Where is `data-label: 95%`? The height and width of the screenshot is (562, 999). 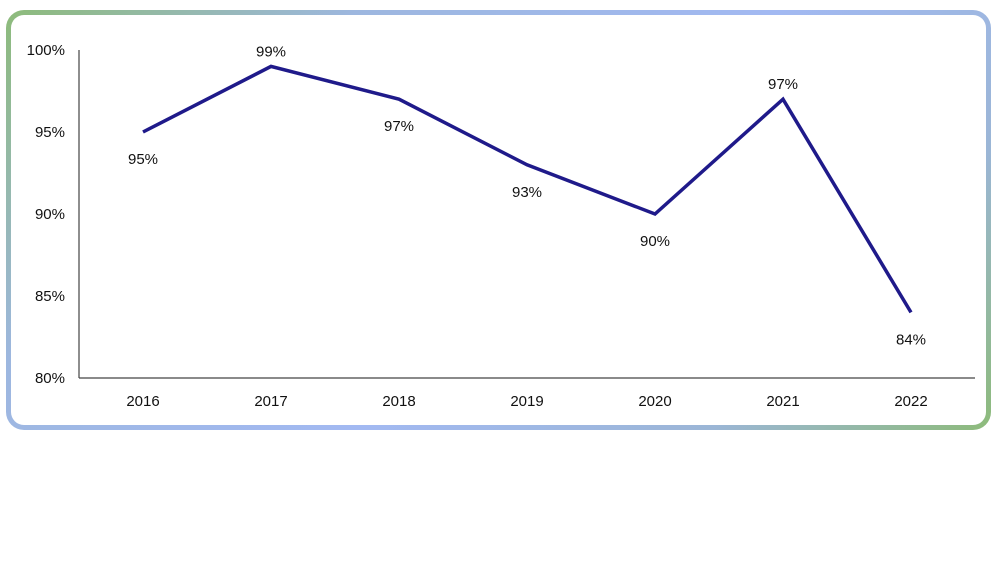
data-label: 95% is located at coordinates (143, 159).